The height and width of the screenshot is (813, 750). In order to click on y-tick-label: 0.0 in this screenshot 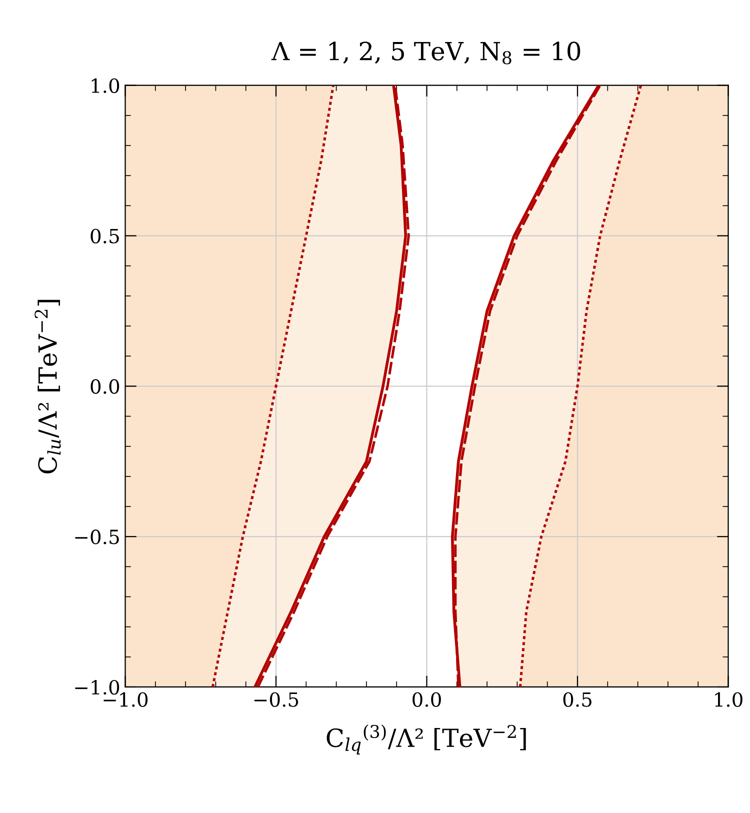, I will do `click(105, 386)`.